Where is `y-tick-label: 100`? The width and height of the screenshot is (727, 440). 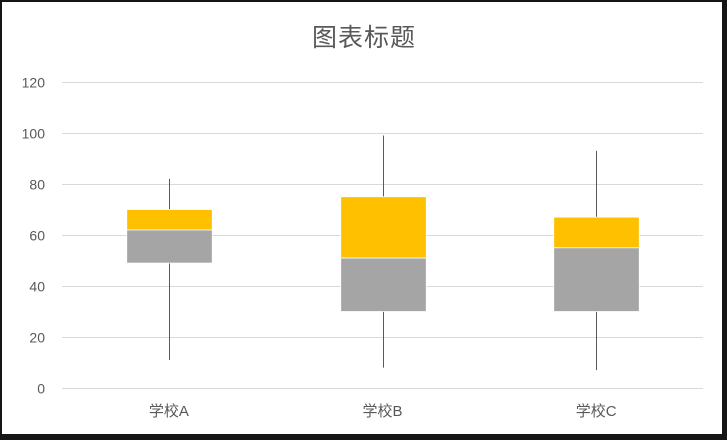 y-tick-label: 100 is located at coordinates (34, 134).